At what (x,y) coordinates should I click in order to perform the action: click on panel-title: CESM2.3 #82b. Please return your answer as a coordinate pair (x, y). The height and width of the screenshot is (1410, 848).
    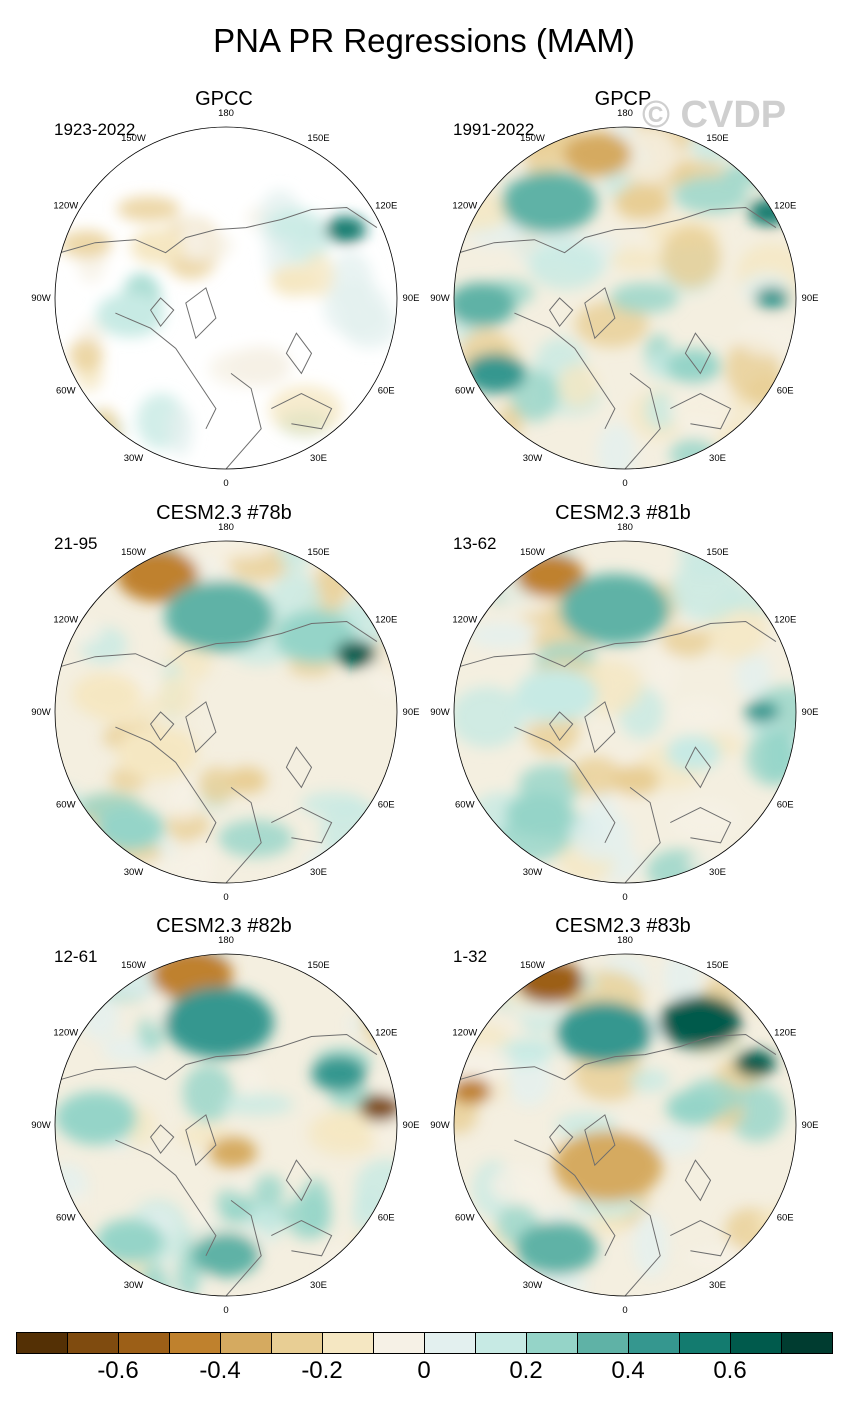
    Looking at the image, I should click on (224, 926).